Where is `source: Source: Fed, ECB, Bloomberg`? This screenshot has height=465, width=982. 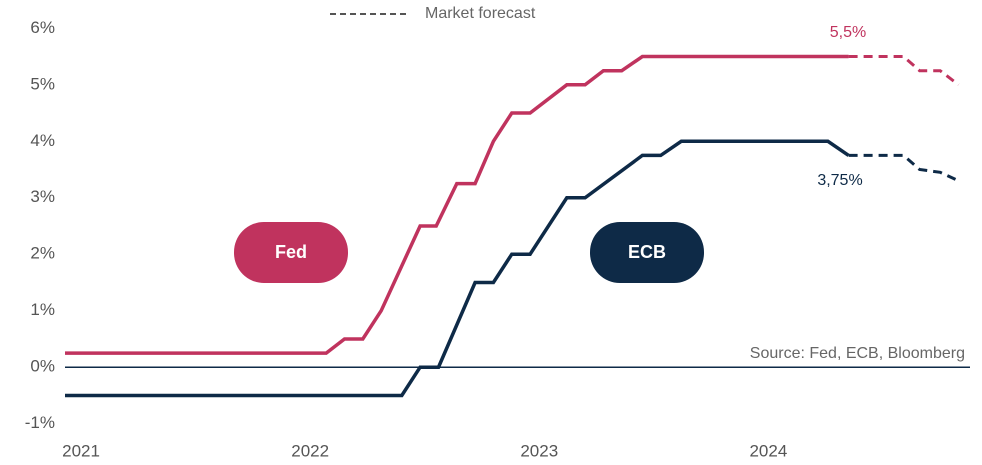 source: Source: Fed, ECB, Bloomberg is located at coordinates (857, 353).